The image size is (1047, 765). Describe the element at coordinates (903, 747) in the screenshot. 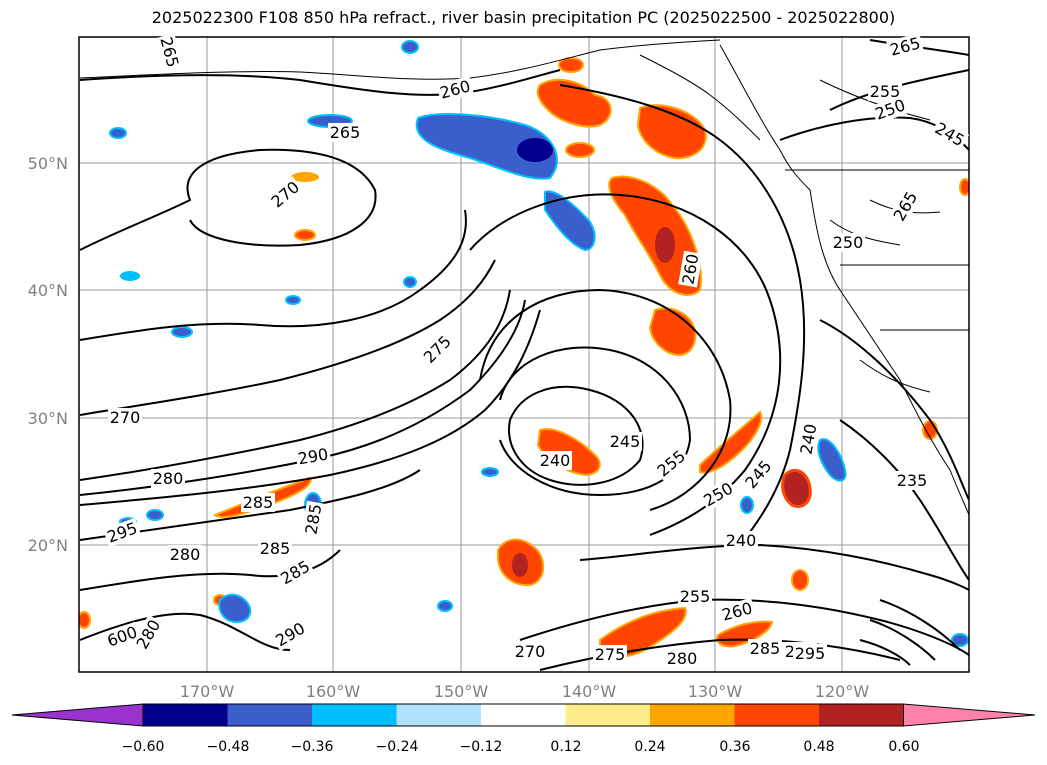

I see `colorbar-tick: 0.60` at that location.